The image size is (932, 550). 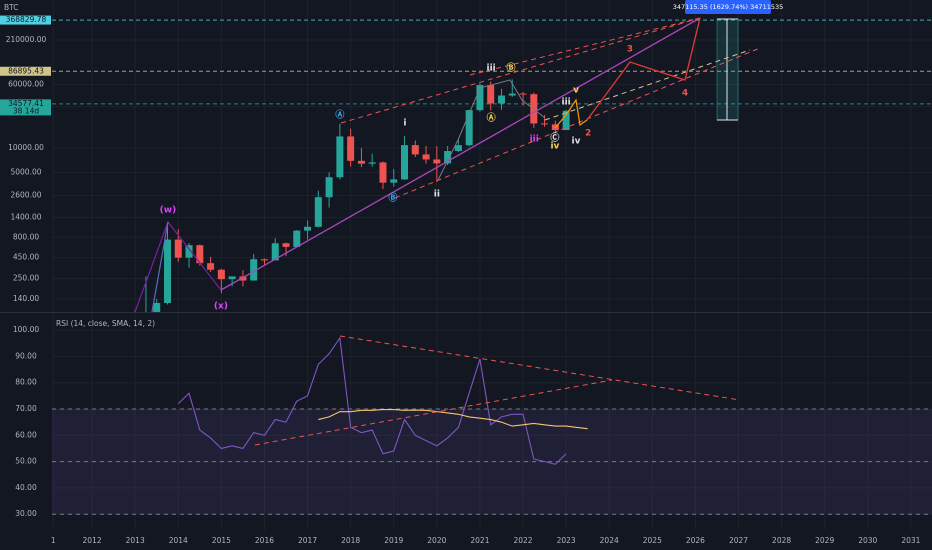 I want to click on measure-label: 347115.35 (1629.74%) 34711535, so click(x=728, y=7).